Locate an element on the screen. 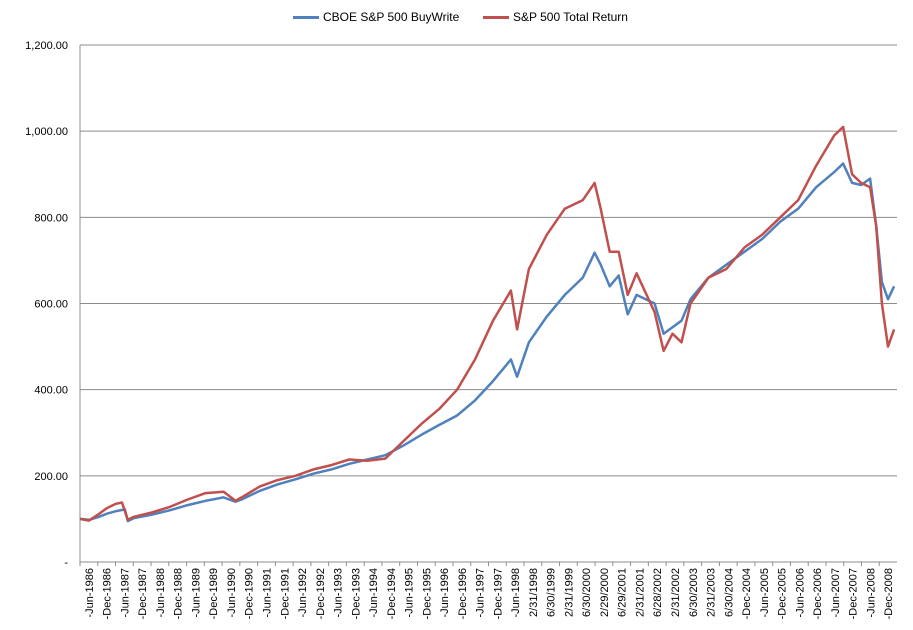 This screenshot has width=913, height=630. legend-item-total-return: S&P 500 Total Return is located at coordinates (555, 17).